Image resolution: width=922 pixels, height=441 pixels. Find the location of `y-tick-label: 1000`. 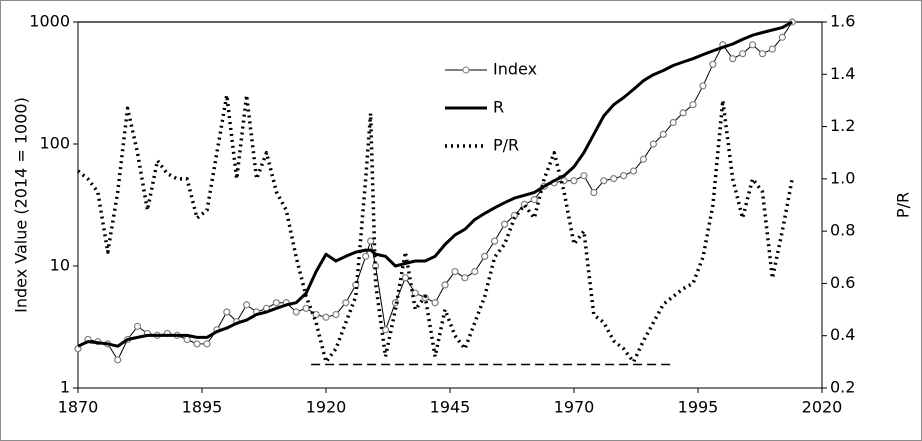

y-tick-label: 1000 is located at coordinates (49, 21).